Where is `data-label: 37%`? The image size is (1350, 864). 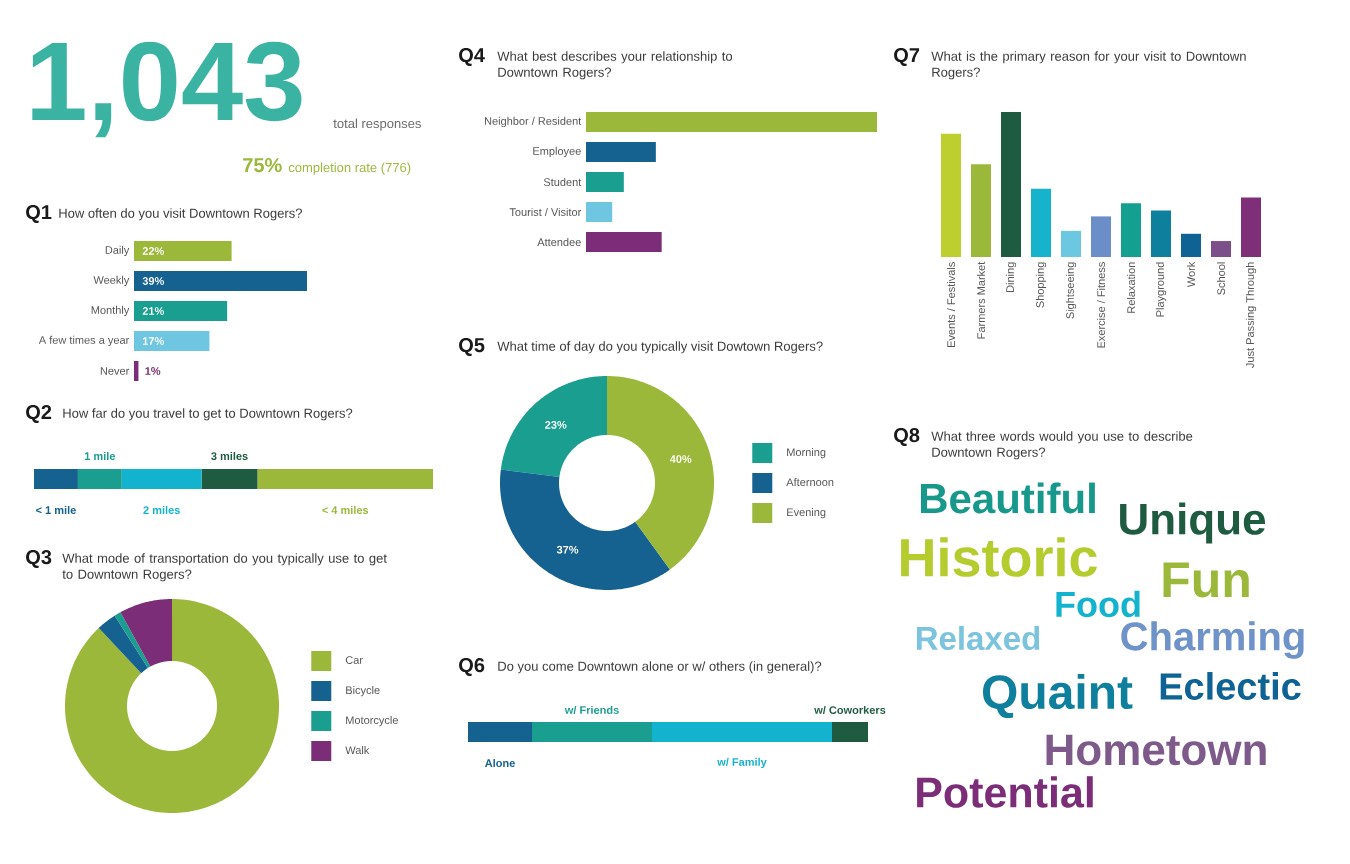
data-label: 37% is located at coordinates (567, 549).